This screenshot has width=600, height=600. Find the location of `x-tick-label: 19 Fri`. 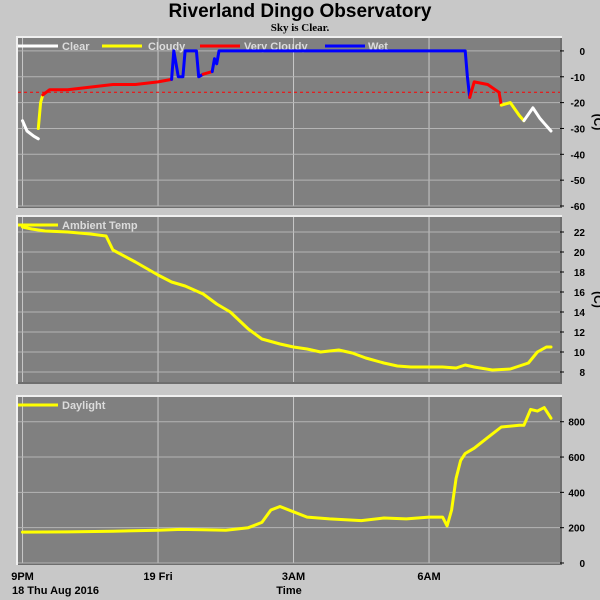

x-tick-label: 19 Fri is located at coordinates (157, 577).